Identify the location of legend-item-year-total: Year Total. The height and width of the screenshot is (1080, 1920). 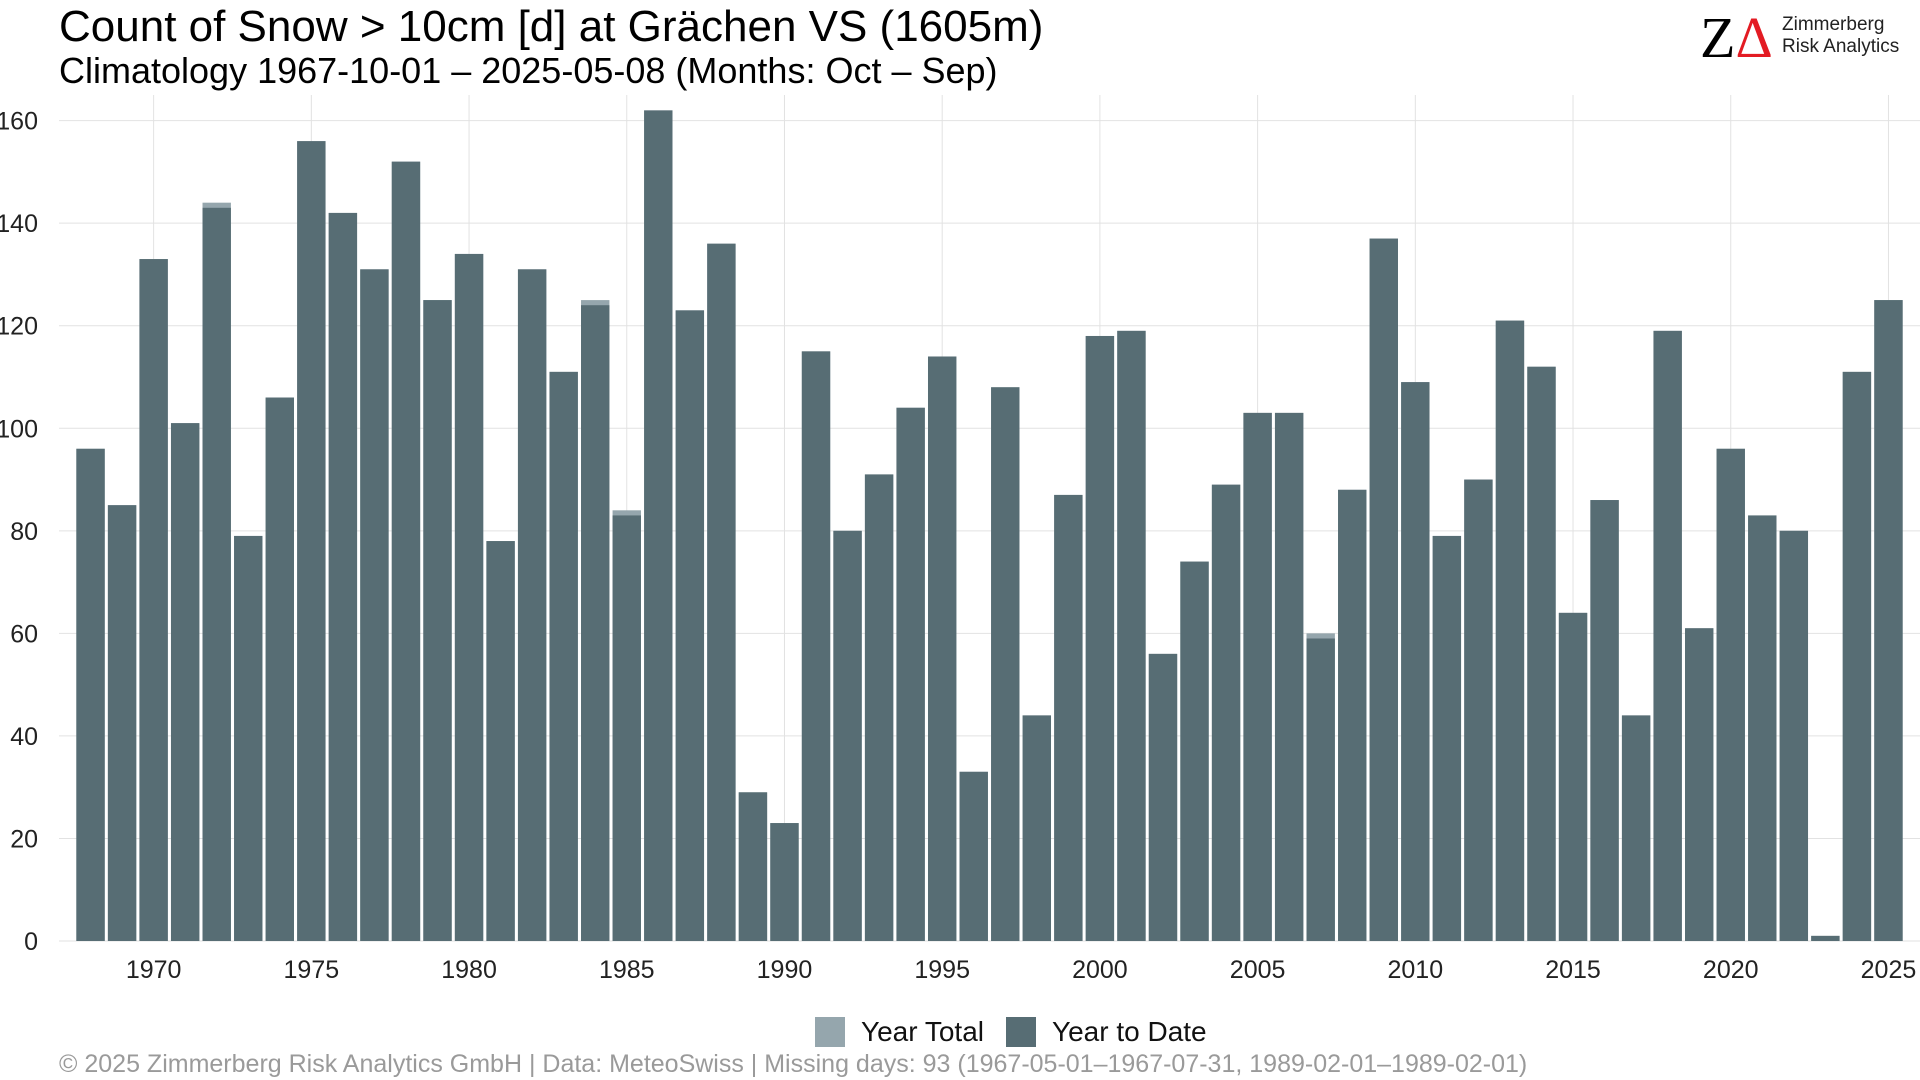
(899, 1032).